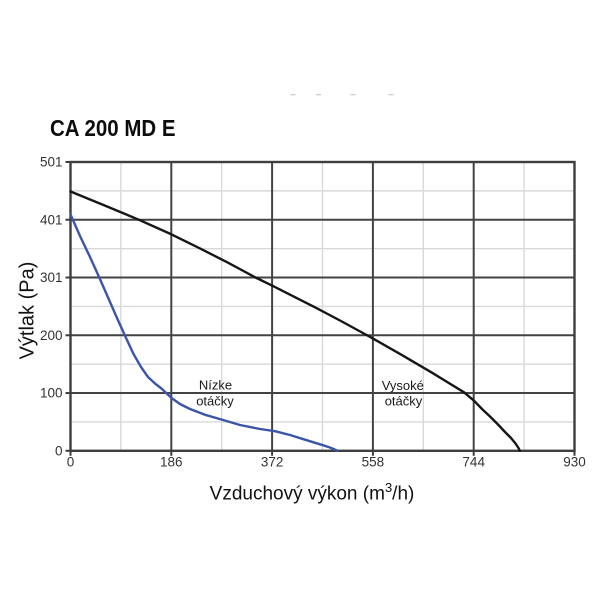 The height and width of the screenshot is (600, 600). What do you see at coordinates (28, 311) in the screenshot?
I see `svg-text: Výtlak (Pa)` at bounding box center [28, 311].